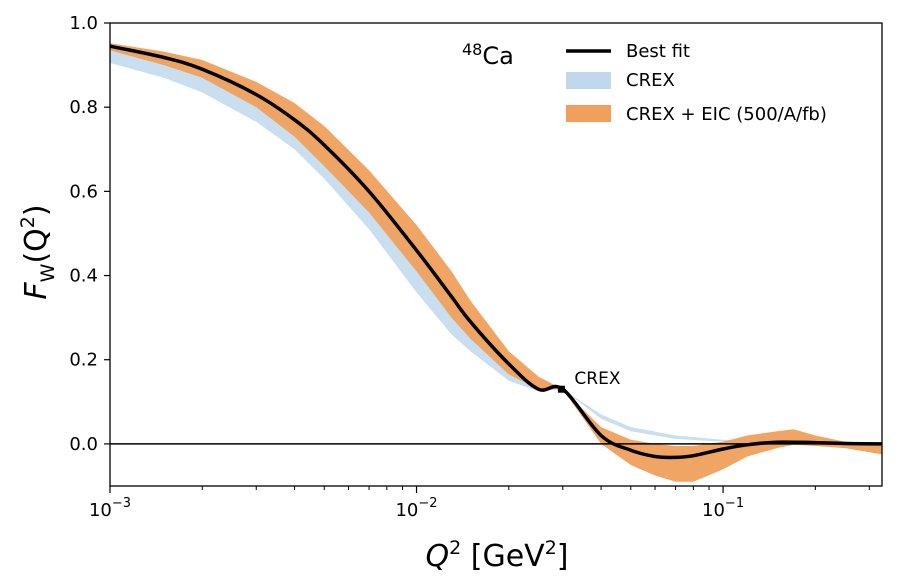 This screenshot has height=587, width=897. What do you see at coordinates (561, 389) in the screenshot?
I see `annotation-marker` at bounding box center [561, 389].